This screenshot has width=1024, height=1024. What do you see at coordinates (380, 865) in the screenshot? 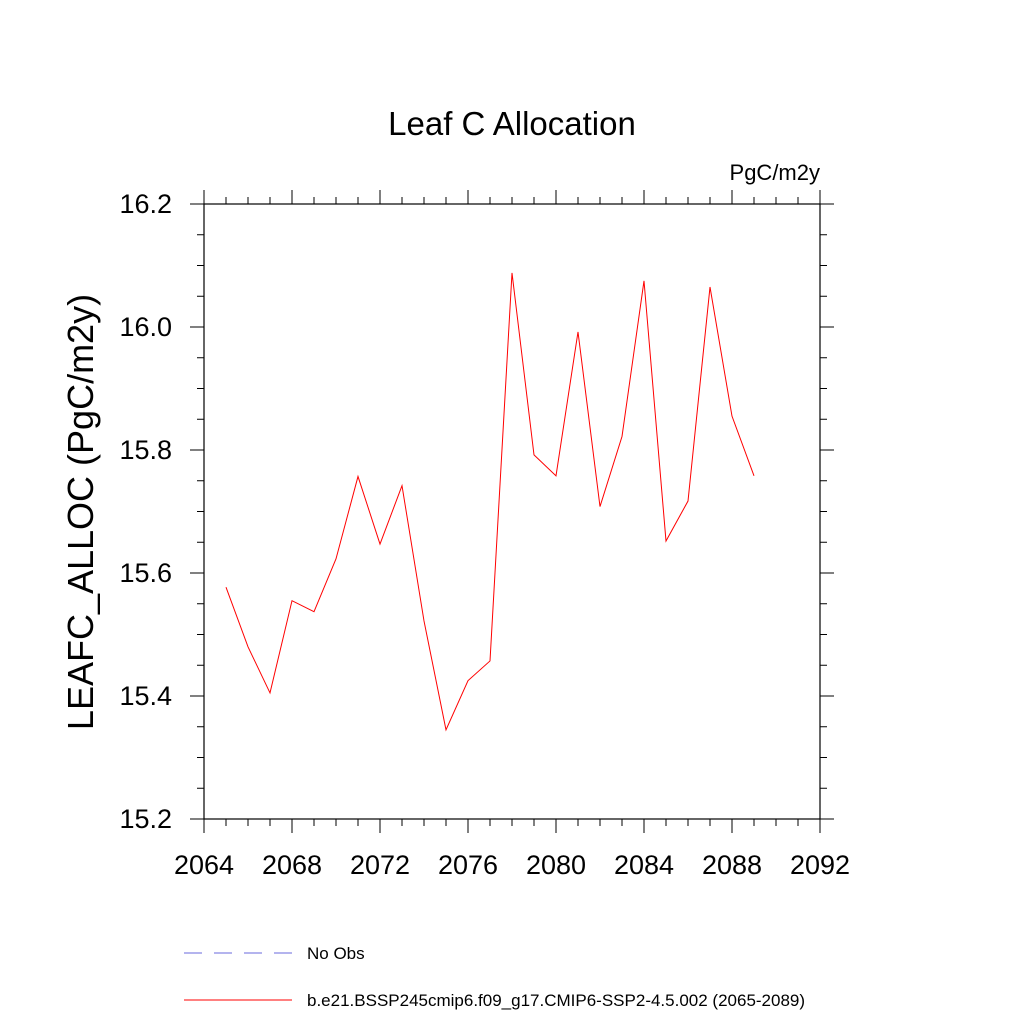
I see `x-tick-label: 2072` at bounding box center [380, 865].